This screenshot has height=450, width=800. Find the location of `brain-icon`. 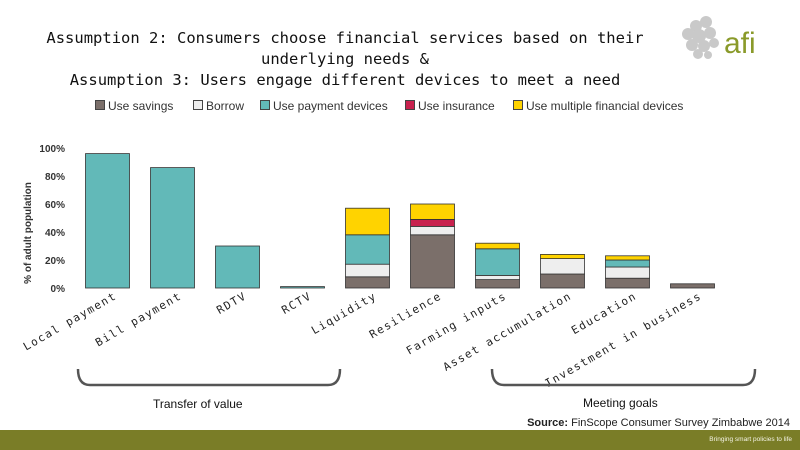

brain-icon is located at coordinates (700, 37).